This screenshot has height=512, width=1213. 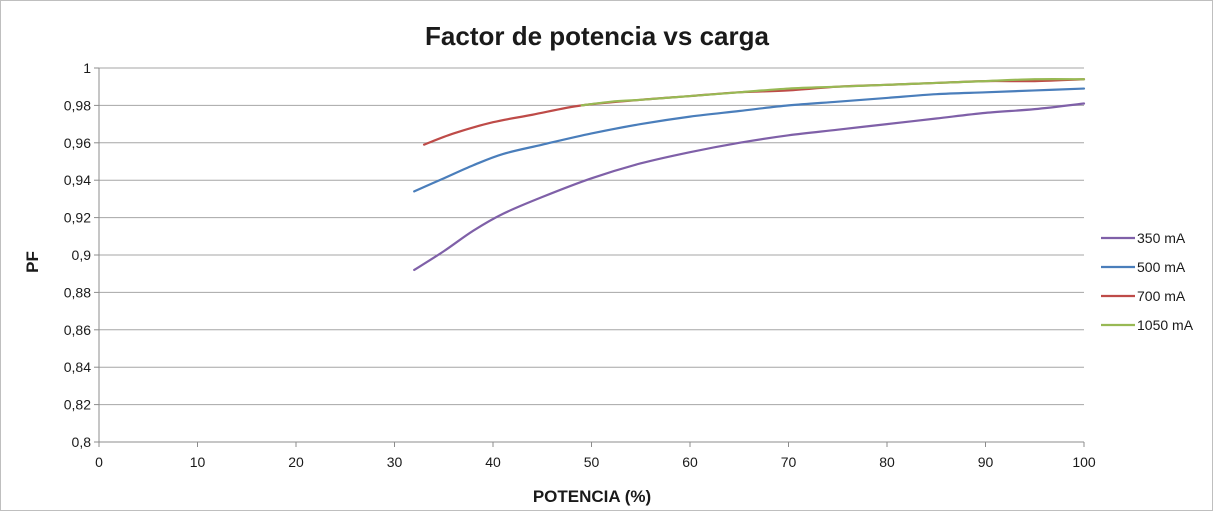 What do you see at coordinates (789, 462) in the screenshot?
I see `x-tick-label: 70` at bounding box center [789, 462].